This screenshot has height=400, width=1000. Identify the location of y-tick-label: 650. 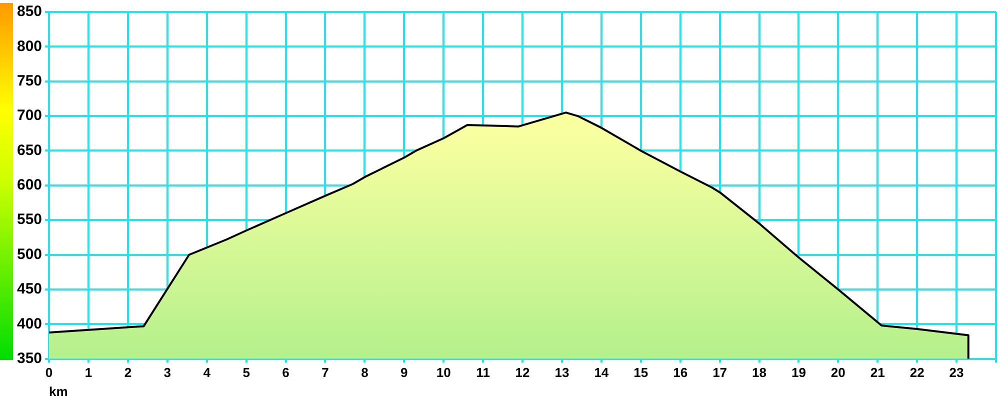
(29, 150).